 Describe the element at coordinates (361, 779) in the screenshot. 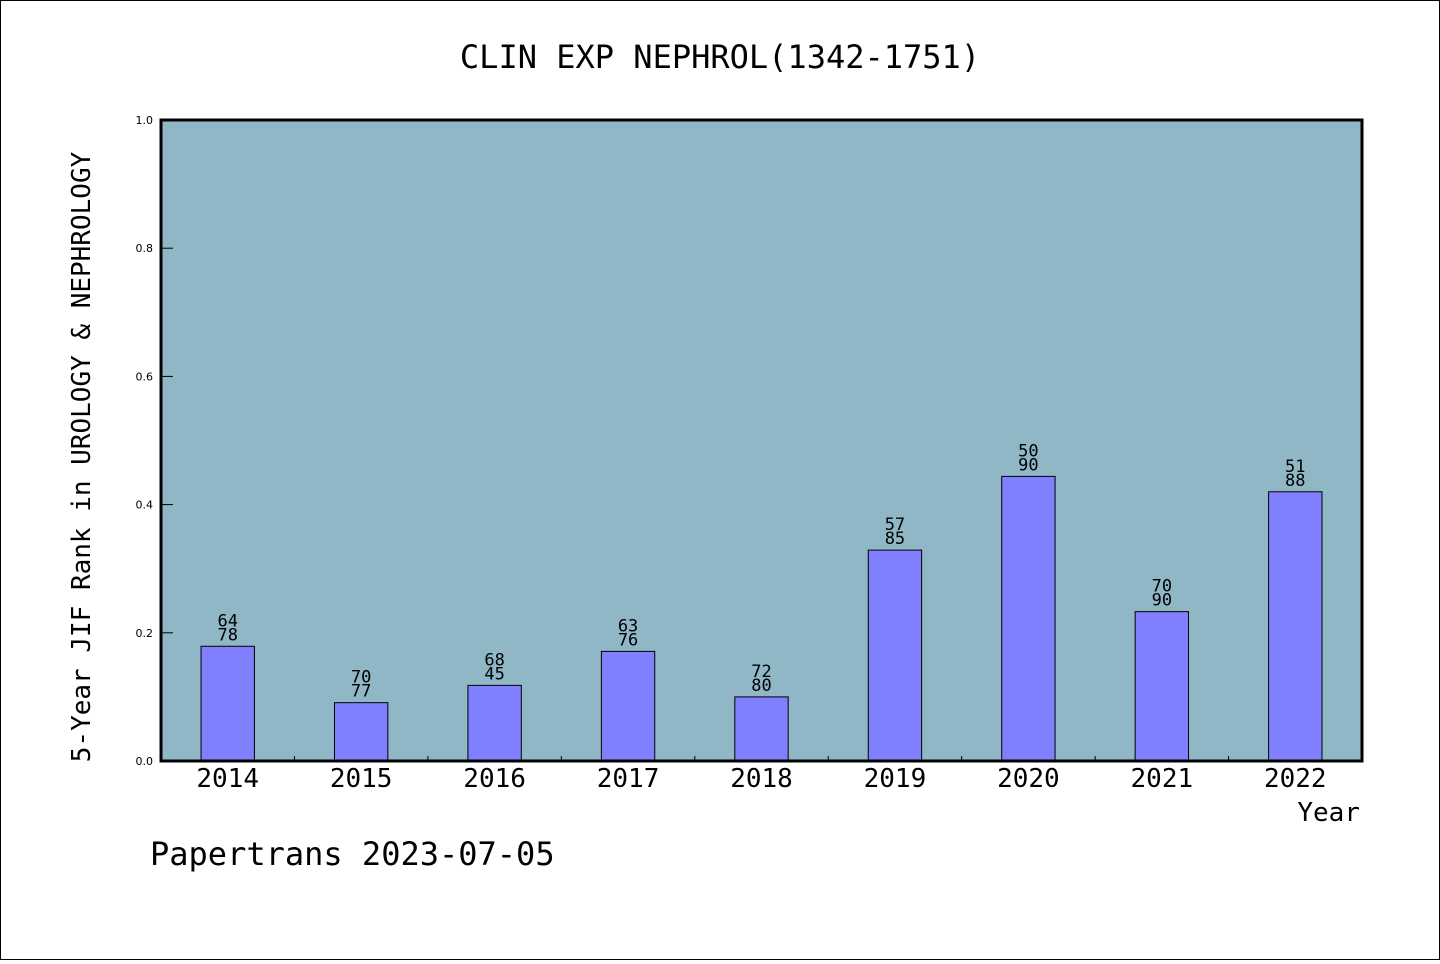

I see `x-tick-label: 2015` at that location.